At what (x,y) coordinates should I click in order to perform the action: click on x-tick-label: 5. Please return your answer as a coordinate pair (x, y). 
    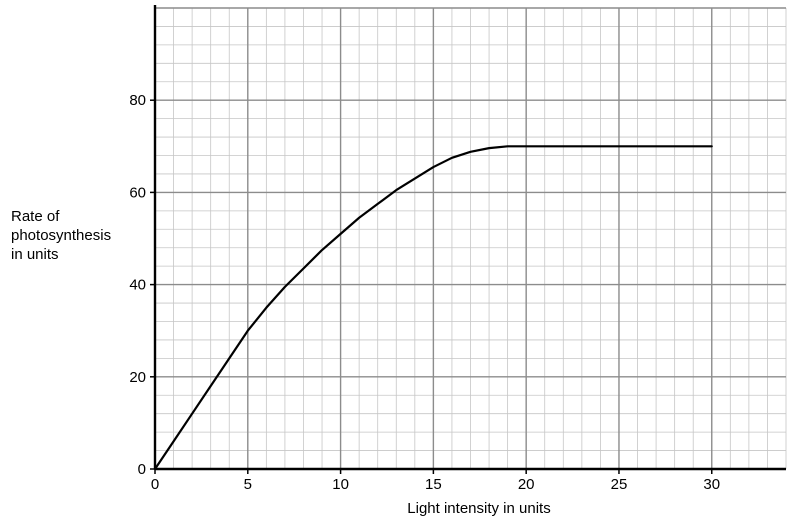
    Looking at the image, I should click on (248, 484).